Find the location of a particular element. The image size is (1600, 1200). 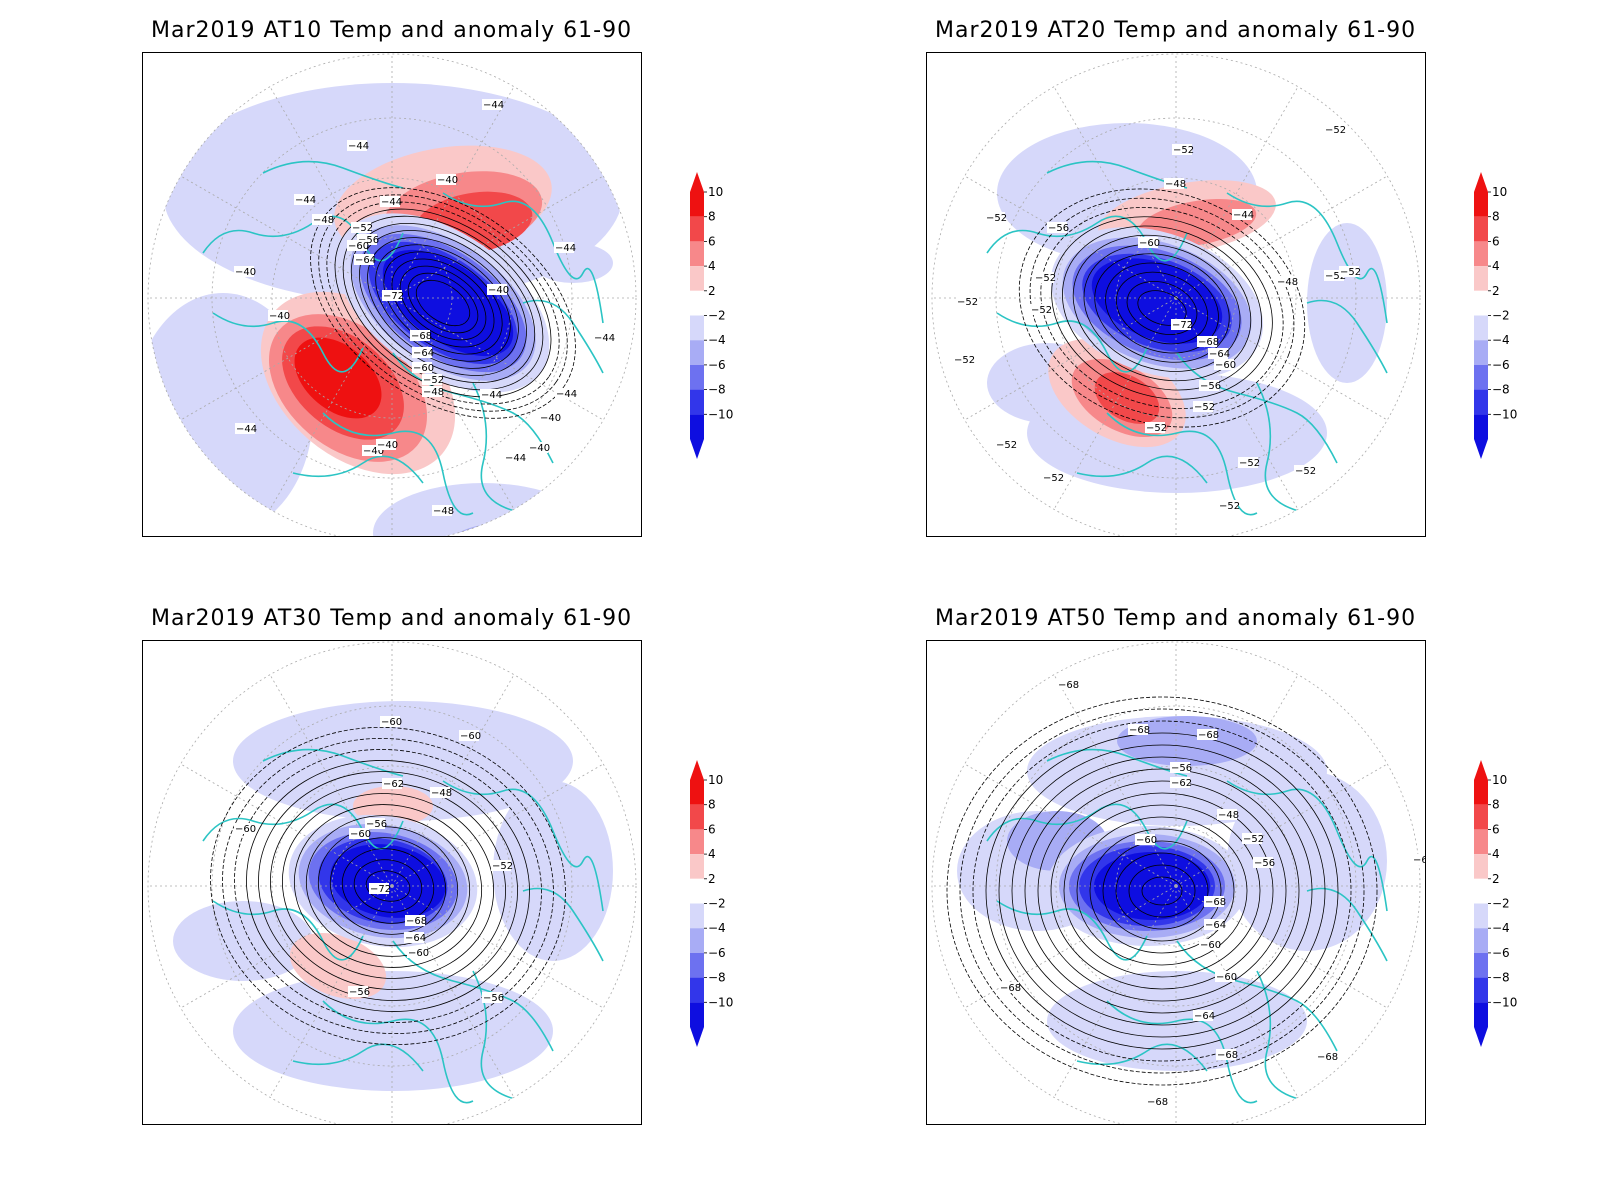

contour-label: −72 is located at coordinates (1182, 325).